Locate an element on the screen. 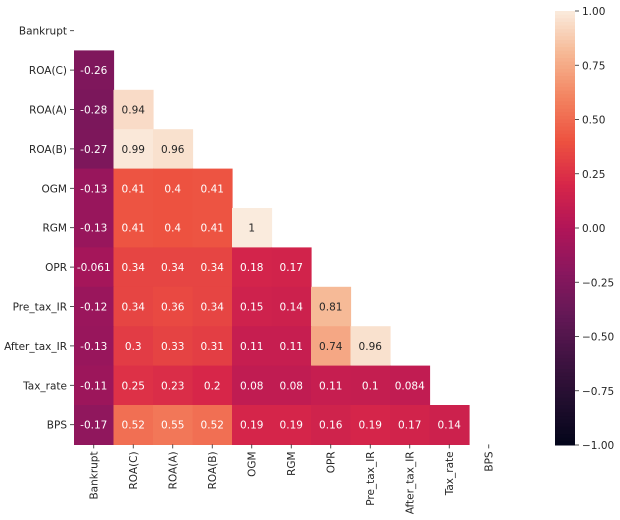 This screenshot has width=620, height=520. colorbar-tick-label: 1.00 is located at coordinates (593, 12).